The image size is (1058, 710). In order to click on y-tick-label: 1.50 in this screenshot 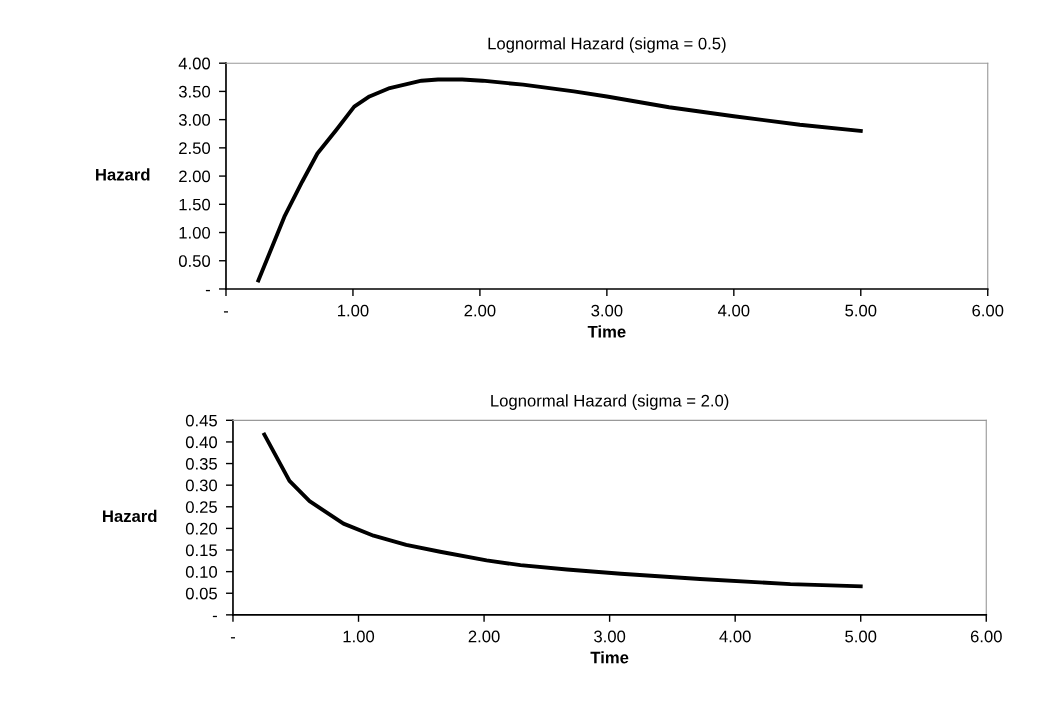, I will do `click(195, 204)`.